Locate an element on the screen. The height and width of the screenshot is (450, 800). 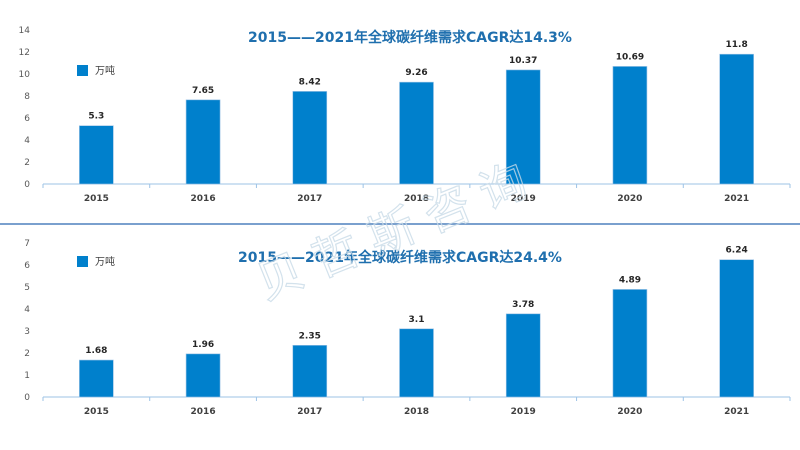
y-tick-label: 14 is located at coordinates (25, 31).